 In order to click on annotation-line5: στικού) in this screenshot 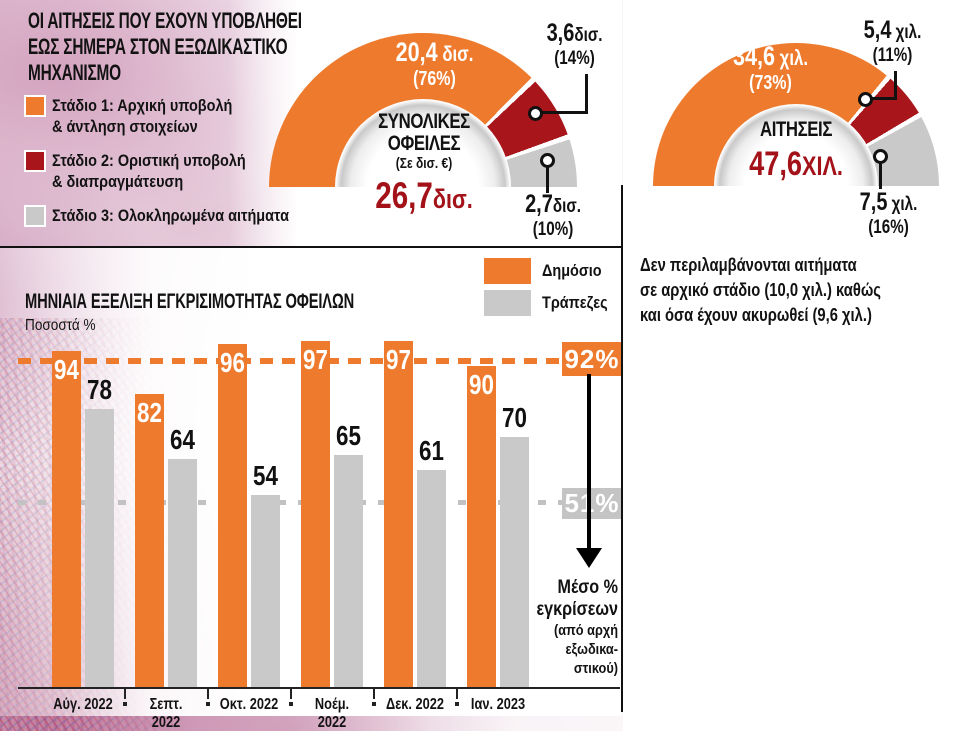, I will do `click(595, 668)`.